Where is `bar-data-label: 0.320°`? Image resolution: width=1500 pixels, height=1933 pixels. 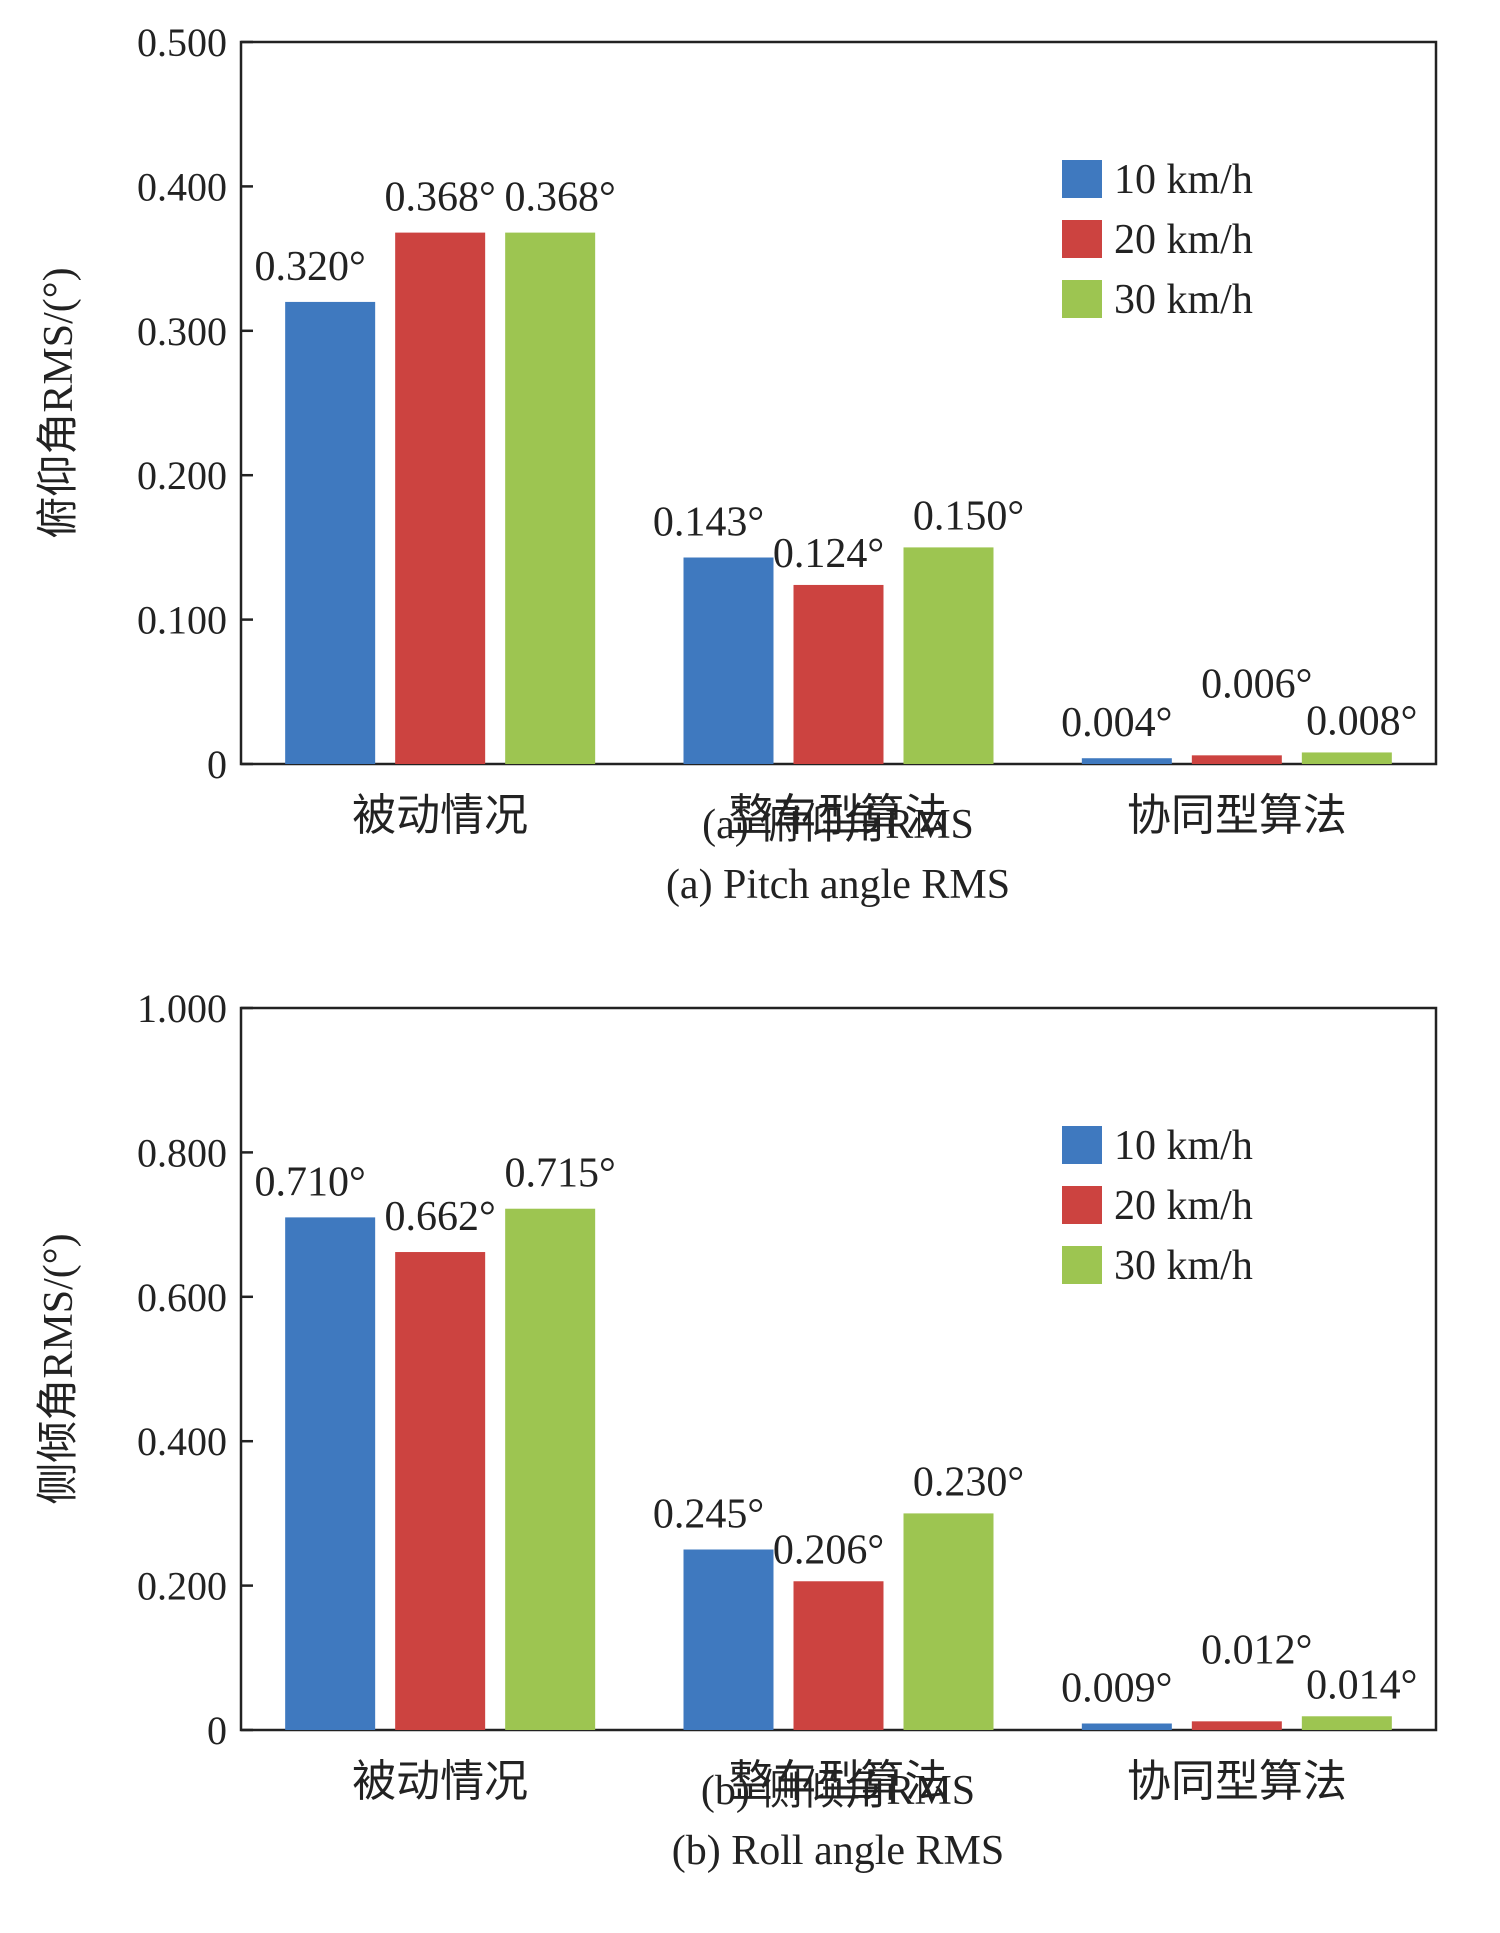 bar-data-label: 0.320° is located at coordinates (310, 267).